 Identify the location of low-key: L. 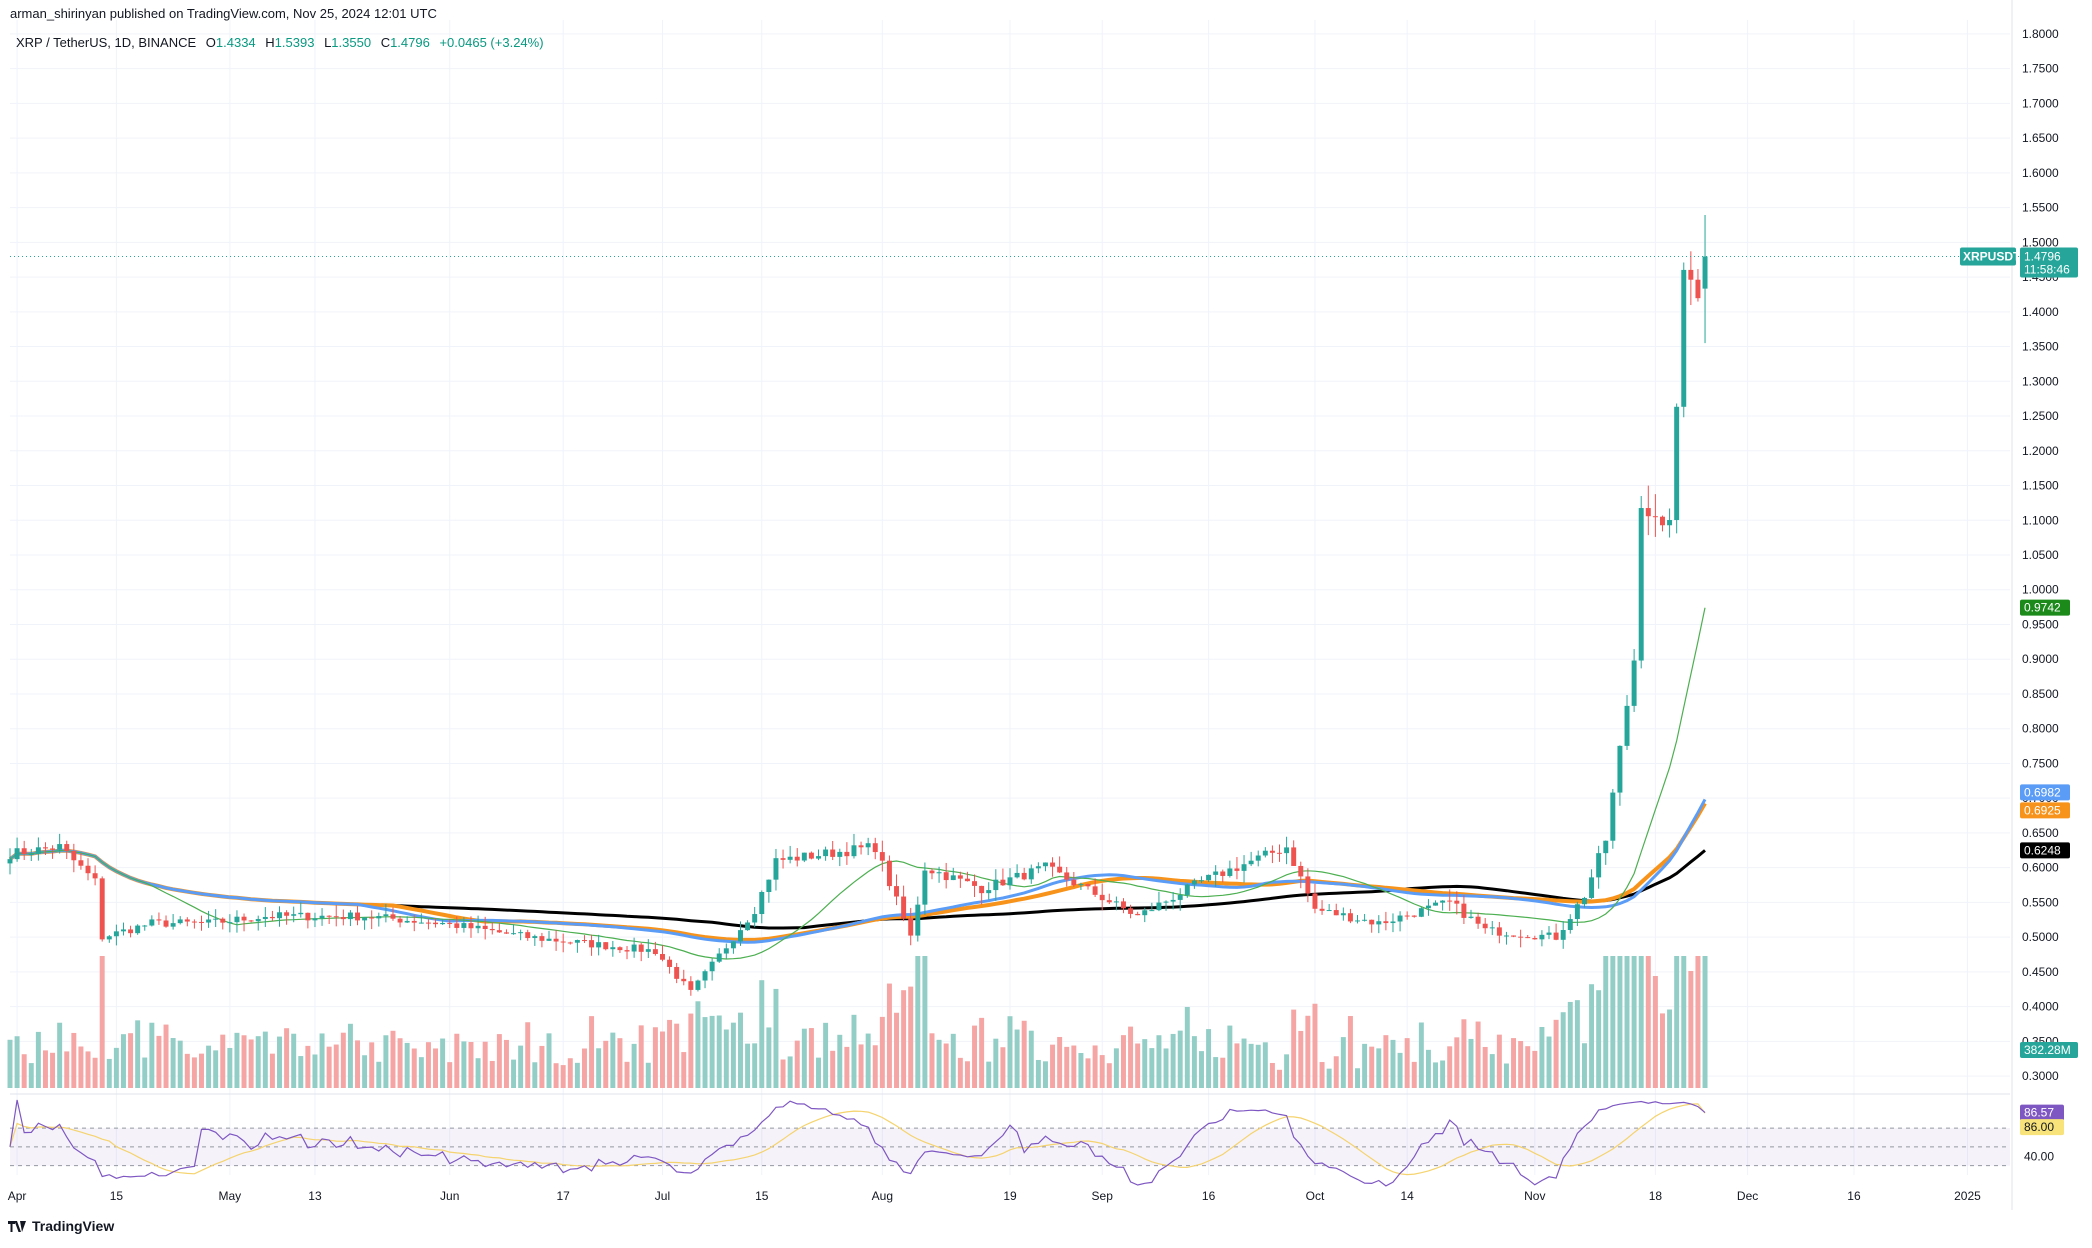
(328, 42).